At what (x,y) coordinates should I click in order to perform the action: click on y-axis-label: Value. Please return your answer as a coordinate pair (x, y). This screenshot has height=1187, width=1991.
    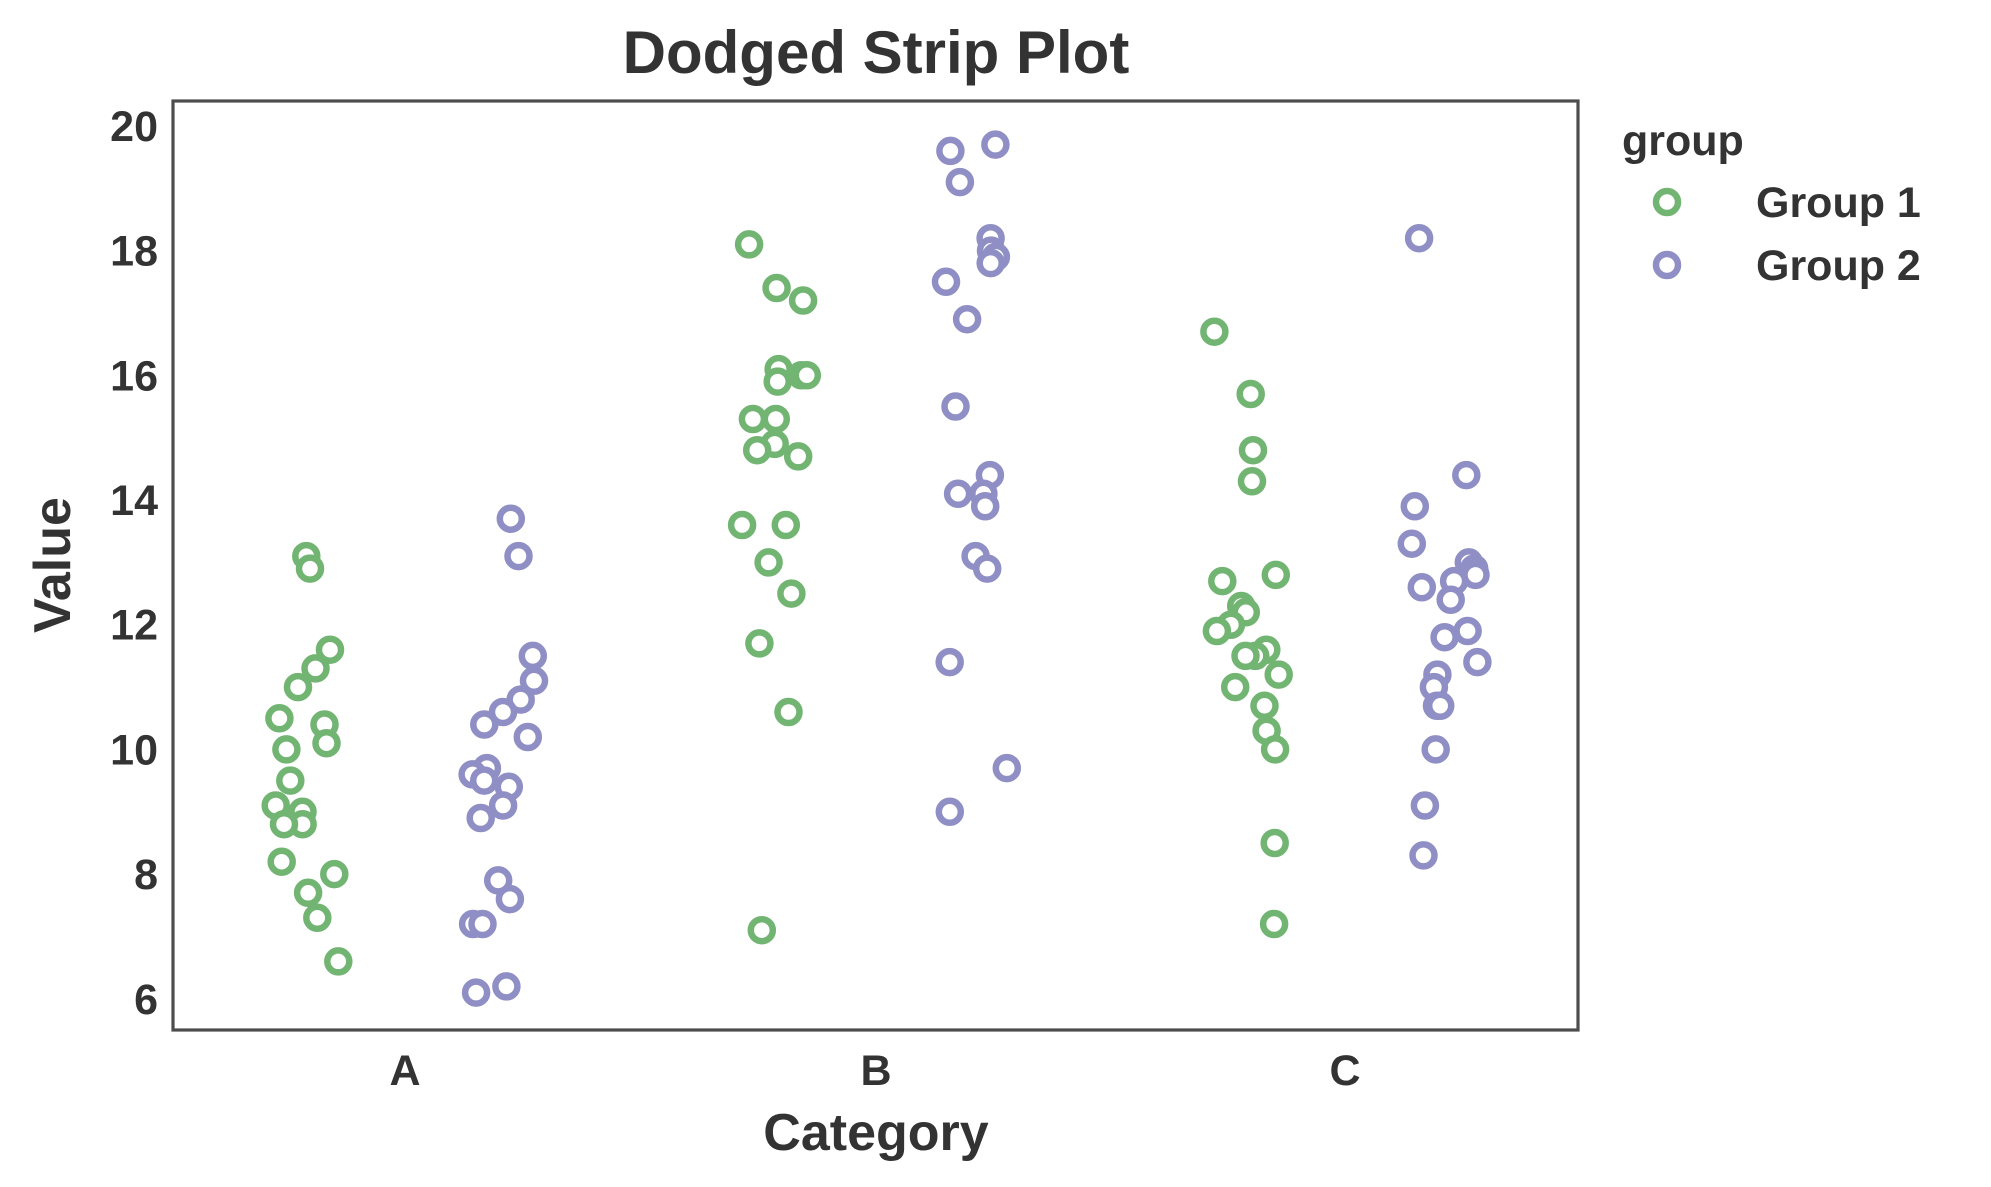
    Looking at the image, I should click on (53, 565).